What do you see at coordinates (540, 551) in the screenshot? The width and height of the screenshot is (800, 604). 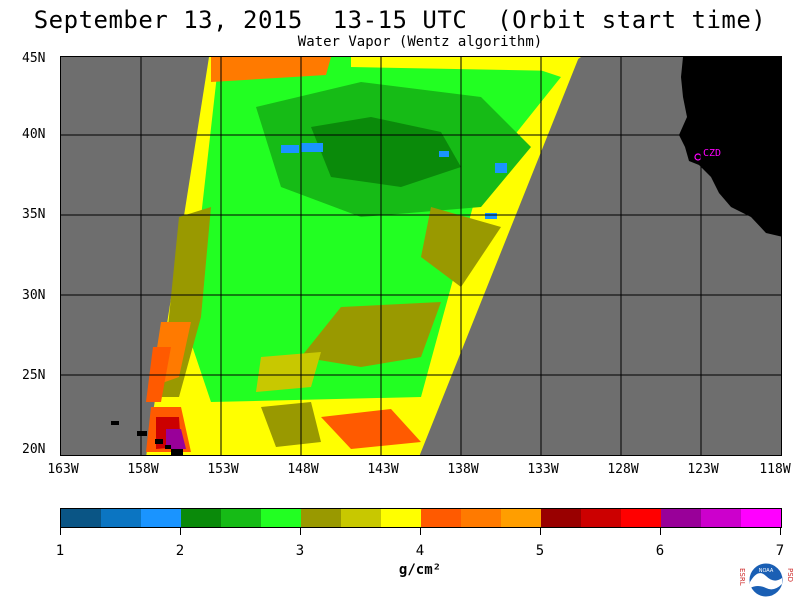 I see `colorbar-label-5: 5` at bounding box center [540, 551].